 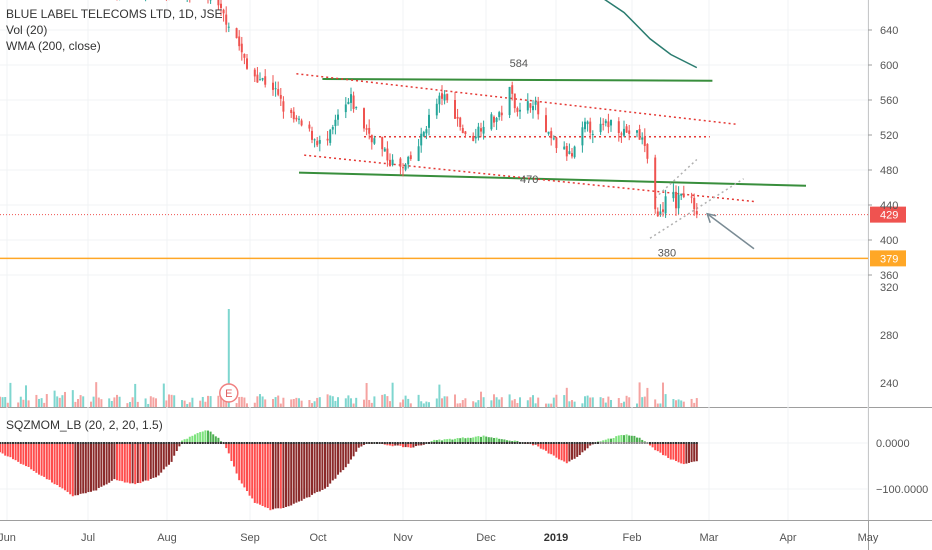 I want to click on volume-tick-label: 280, so click(x=889, y=336).